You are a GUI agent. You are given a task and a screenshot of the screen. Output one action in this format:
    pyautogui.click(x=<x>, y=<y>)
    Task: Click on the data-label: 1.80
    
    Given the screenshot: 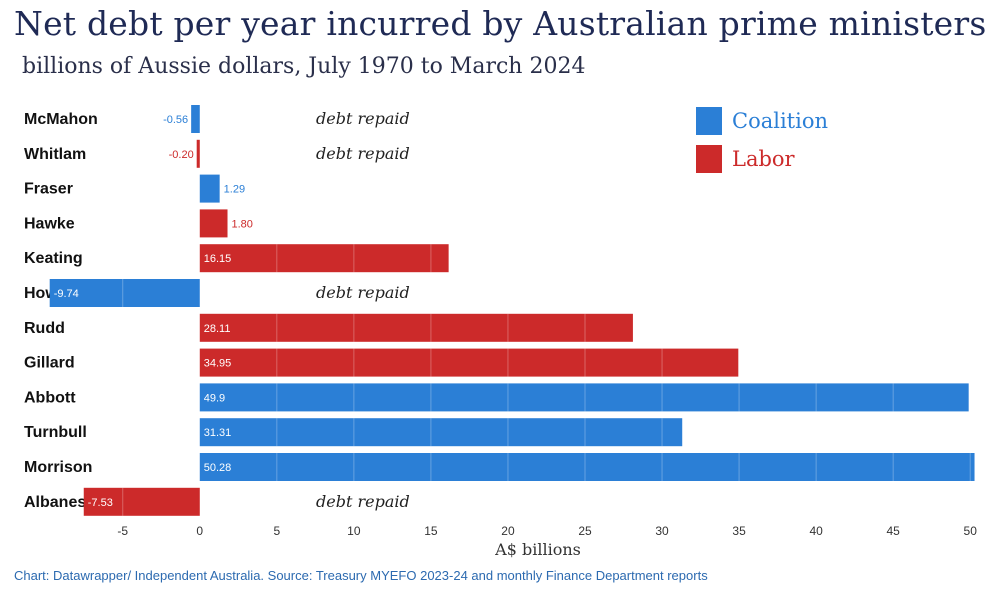 What is the action you would take?
    pyautogui.click(x=242, y=224)
    